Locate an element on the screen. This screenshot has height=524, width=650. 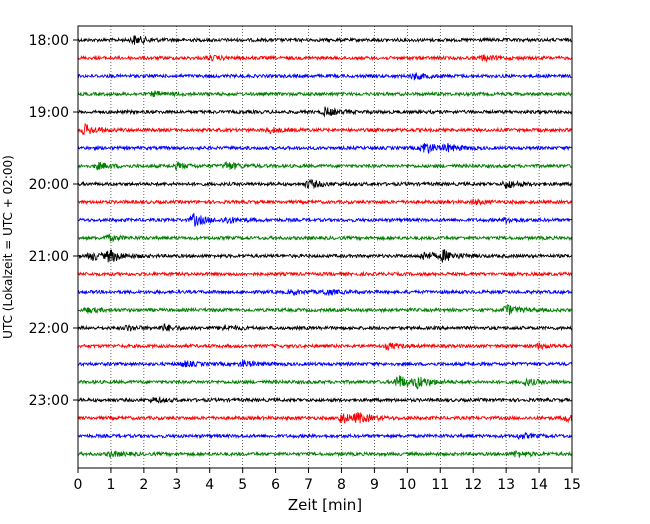
x-tick-label: 1 is located at coordinates (110, 485).